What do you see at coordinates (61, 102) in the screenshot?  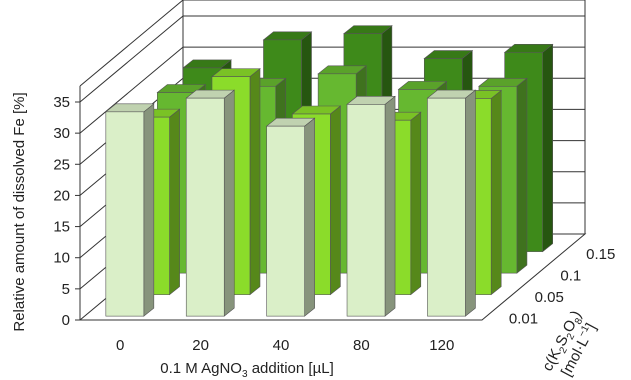 I see `y-tick-label: 35` at bounding box center [61, 102].